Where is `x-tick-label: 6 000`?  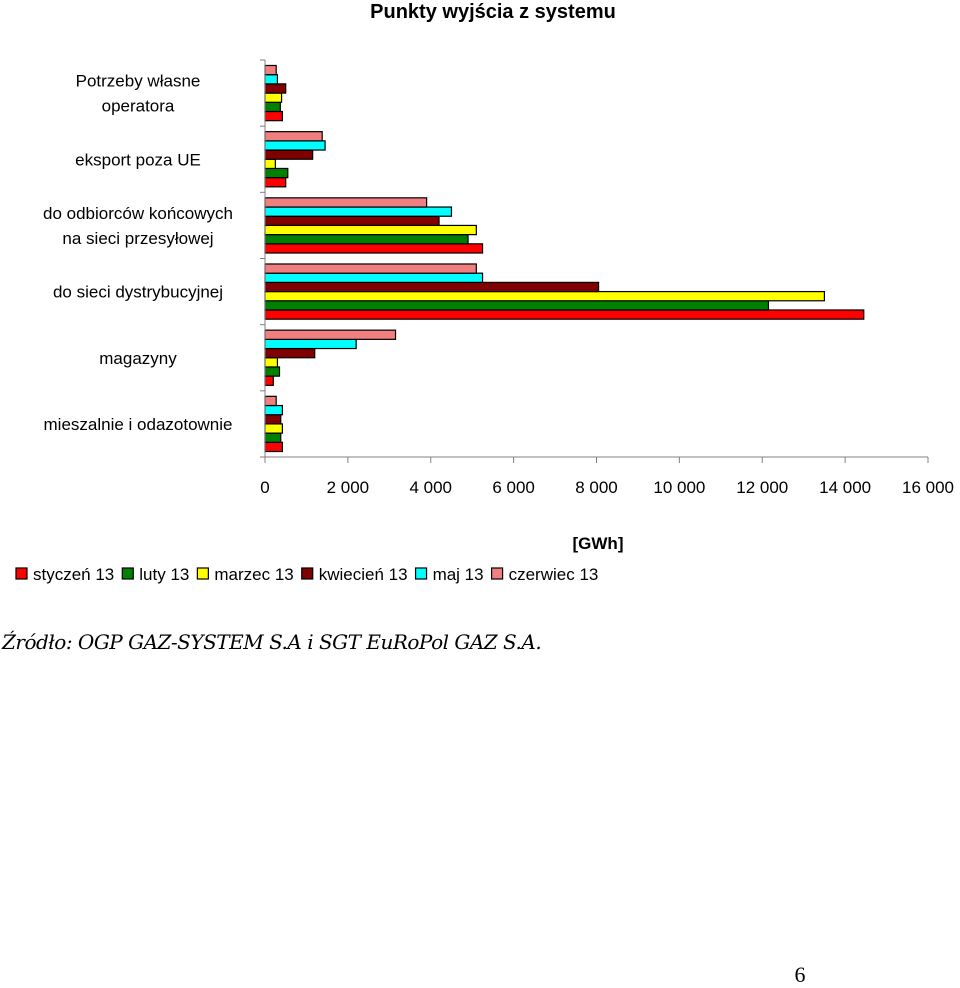
x-tick-label: 6 000 is located at coordinates (513, 487).